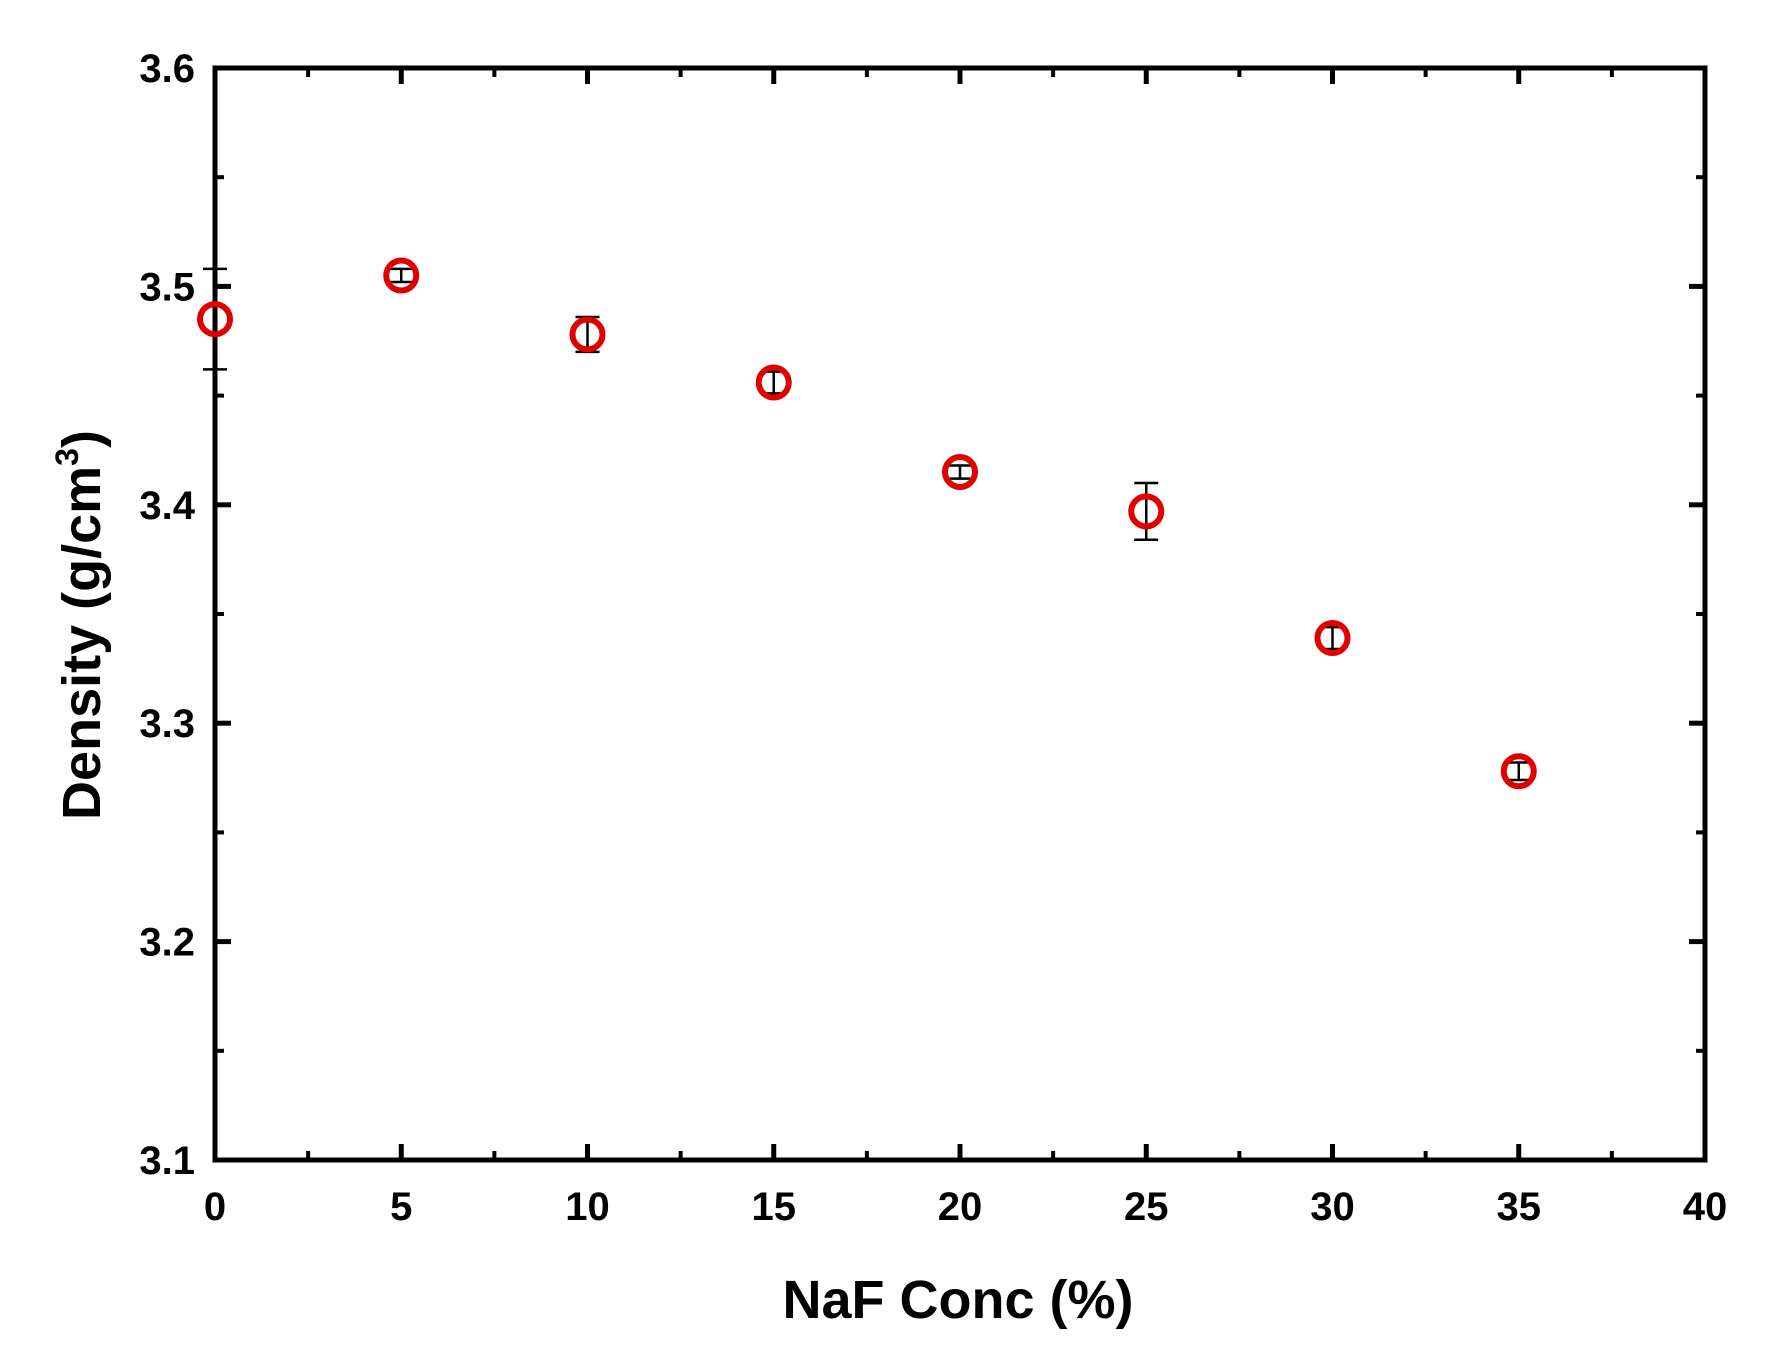 This screenshot has height=1358, width=1792. Describe the element at coordinates (167, 724) in the screenshot. I see `y-tick-label: 3.3` at that location.